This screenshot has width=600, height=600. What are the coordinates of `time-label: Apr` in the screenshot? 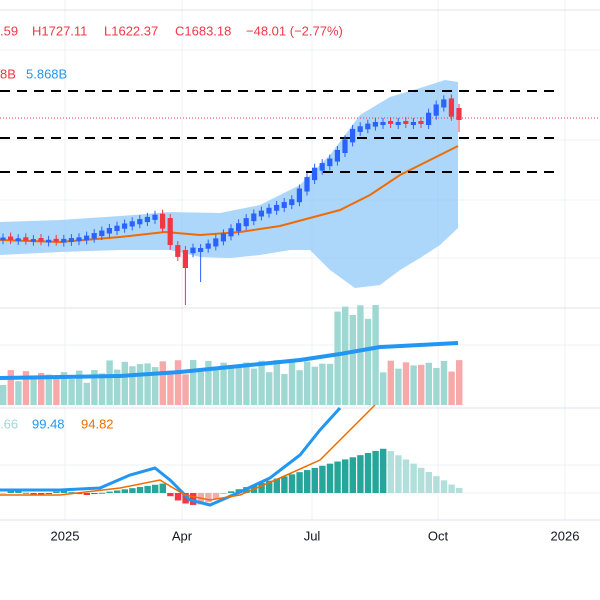 It's located at (182, 535).